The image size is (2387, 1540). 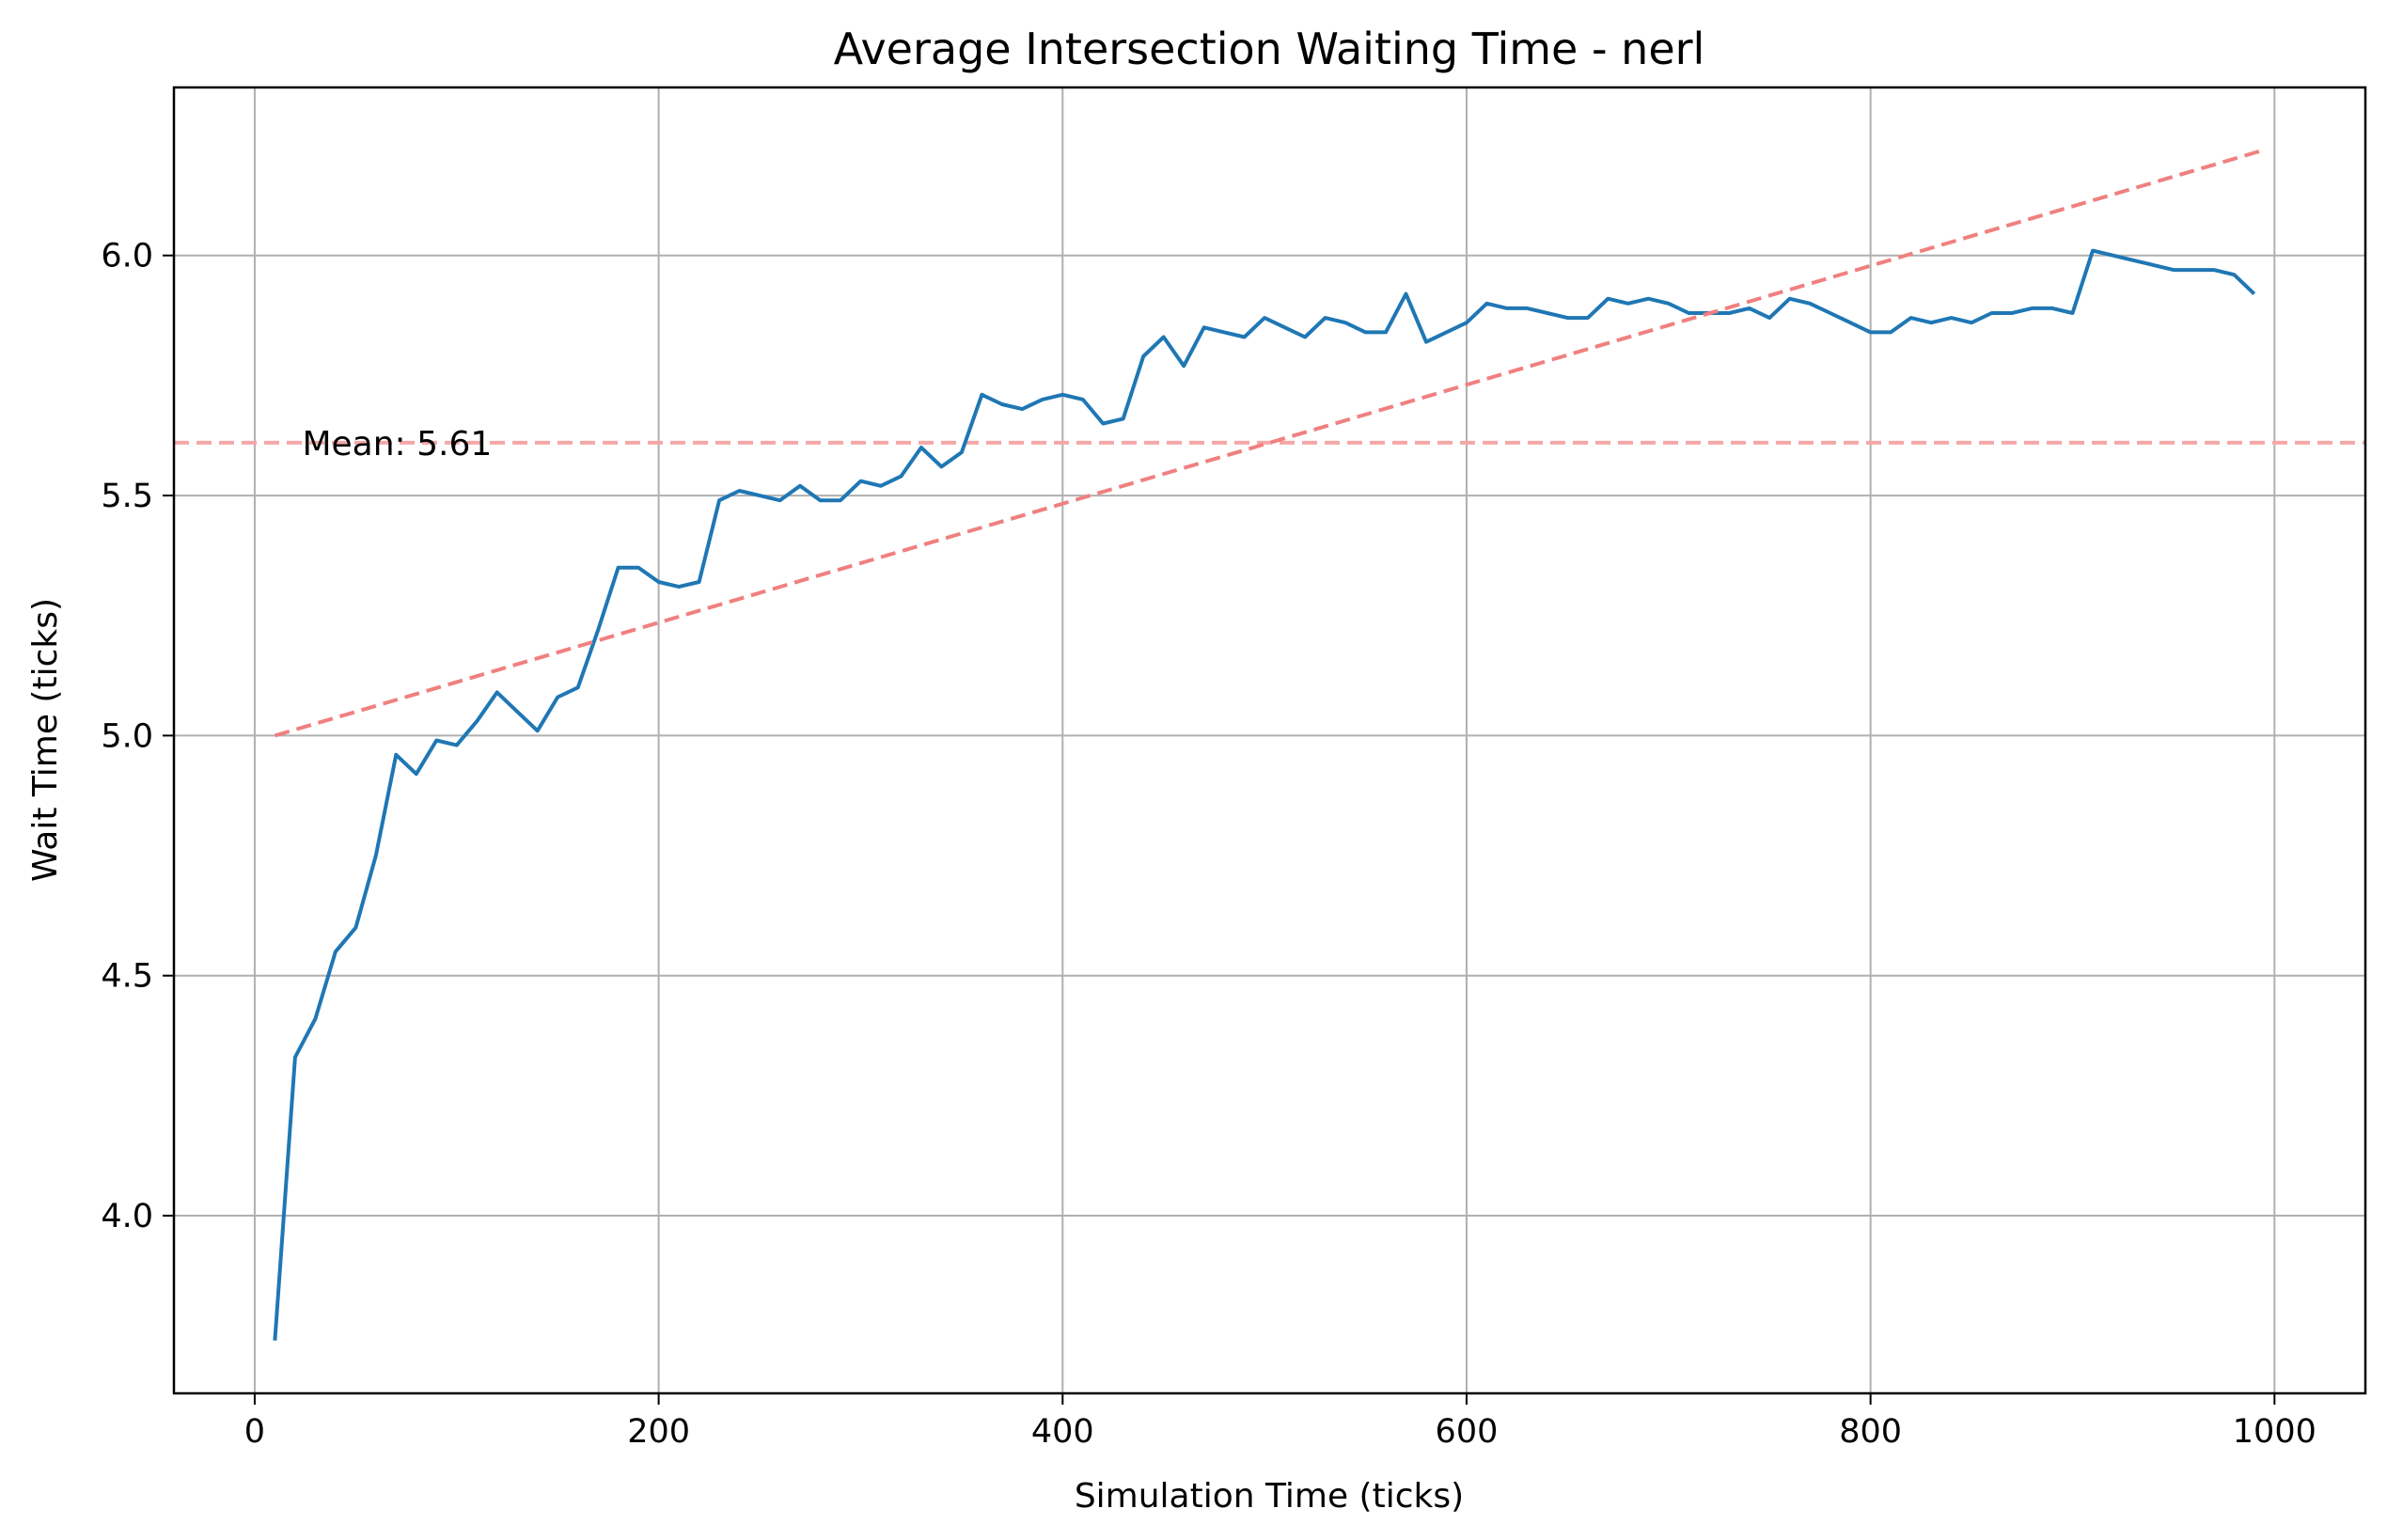 What do you see at coordinates (127, 736) in the screenshot?
I see `y-tick-label: 5.0` at bounding box center [127, 736].